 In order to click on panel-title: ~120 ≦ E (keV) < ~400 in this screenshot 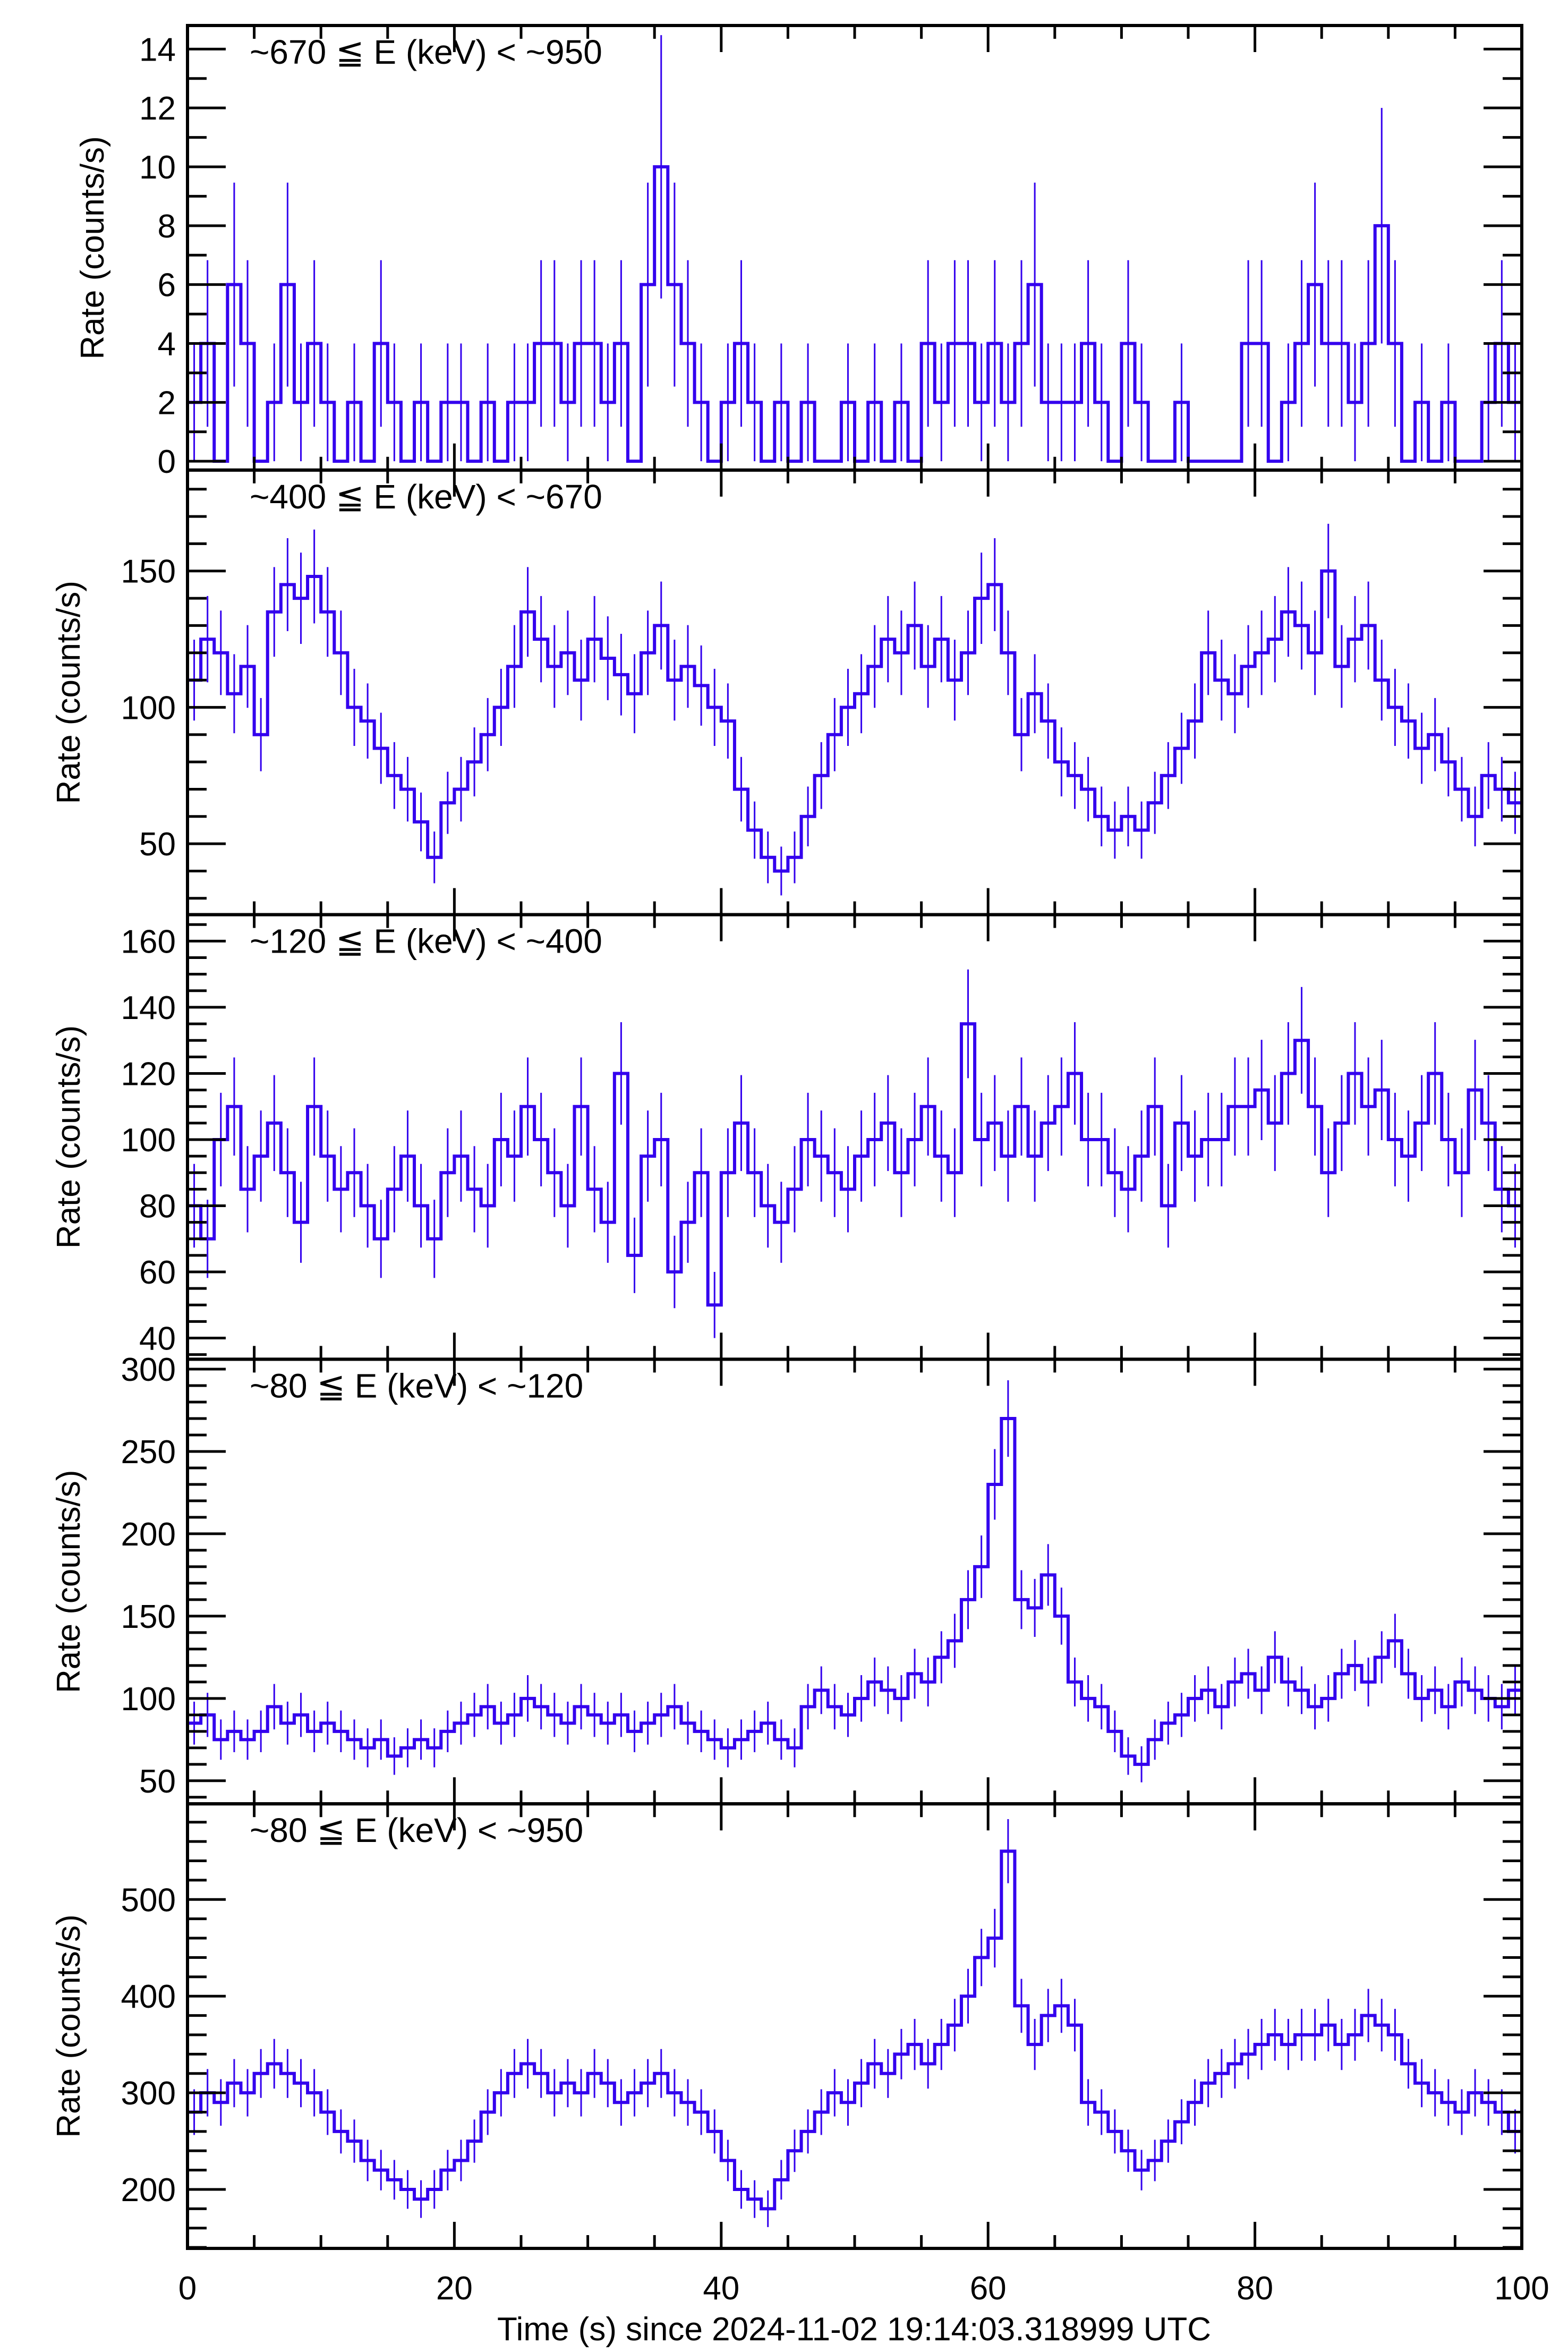, I will do `click(426, 941)`.